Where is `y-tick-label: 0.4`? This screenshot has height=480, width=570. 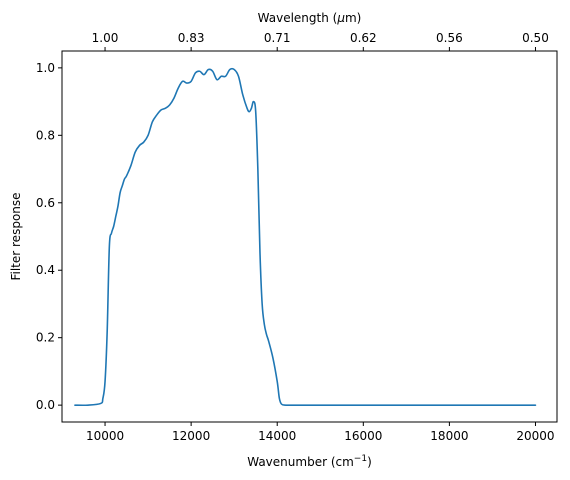 y-tick-label: 0.4 is located at coordinates (45, 270).